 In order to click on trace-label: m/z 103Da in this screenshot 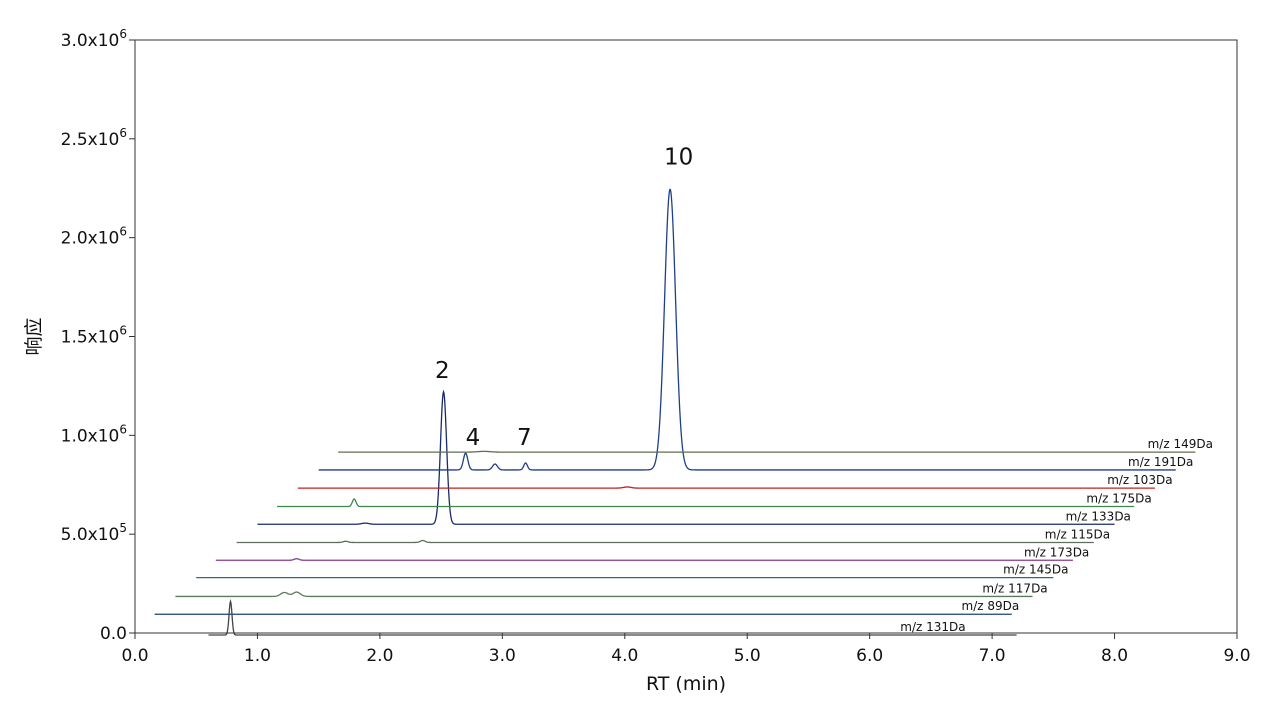, I will do `click(1139, 480)`.